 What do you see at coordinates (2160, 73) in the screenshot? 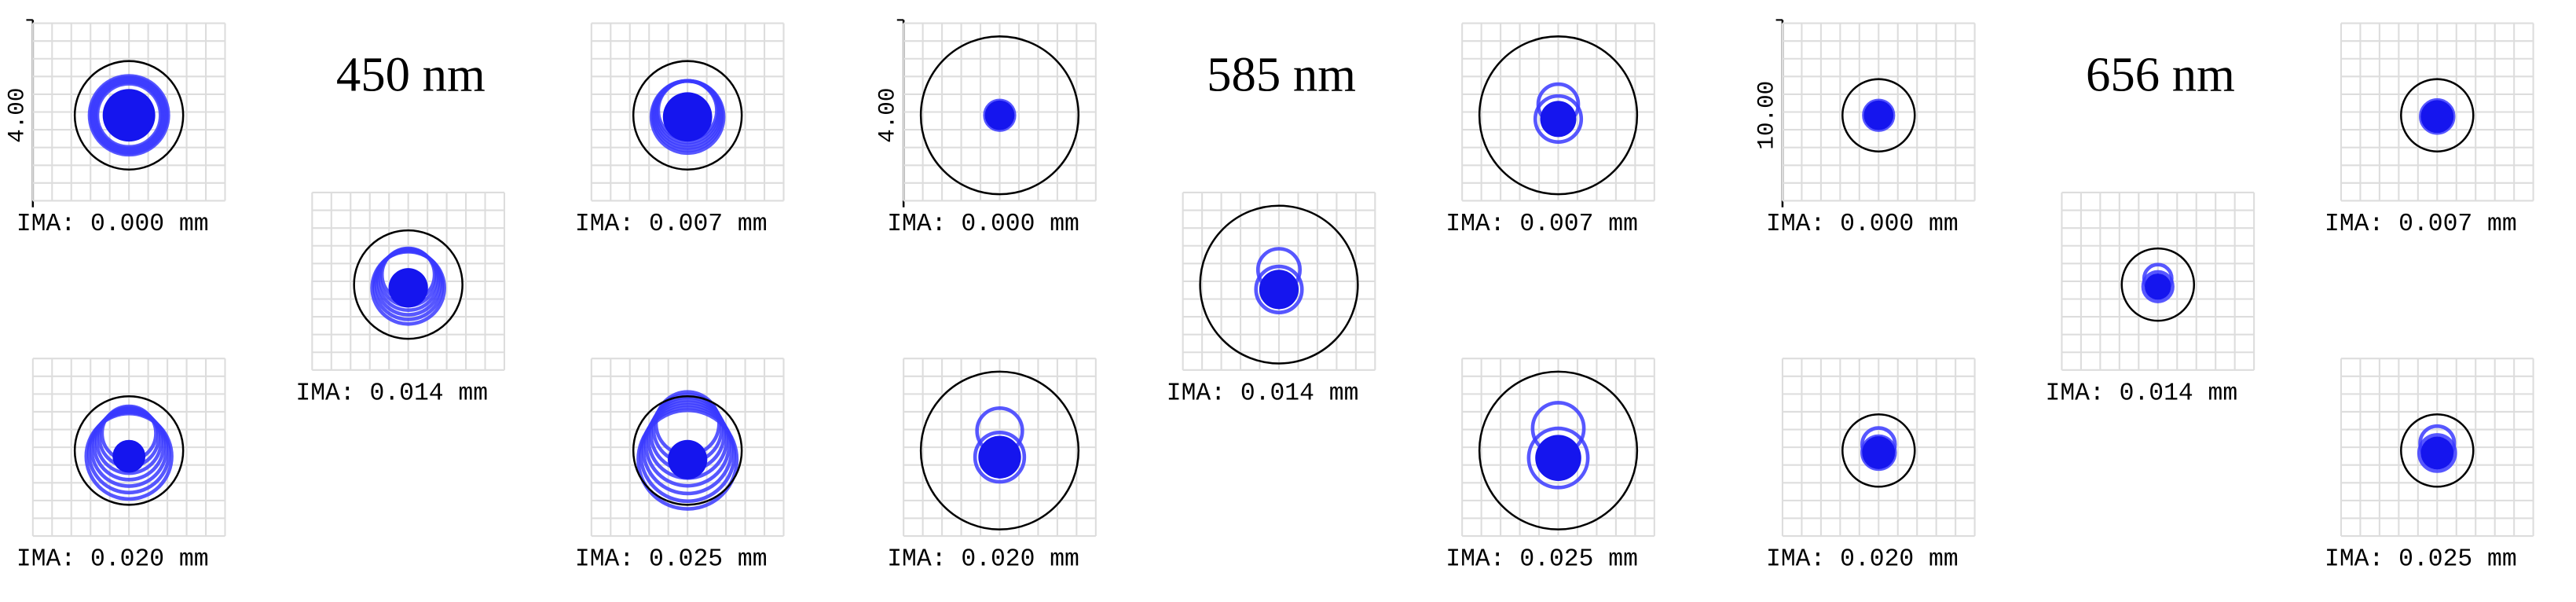
I see `group-title: 656 nm` at bounding box center [2160, 73].